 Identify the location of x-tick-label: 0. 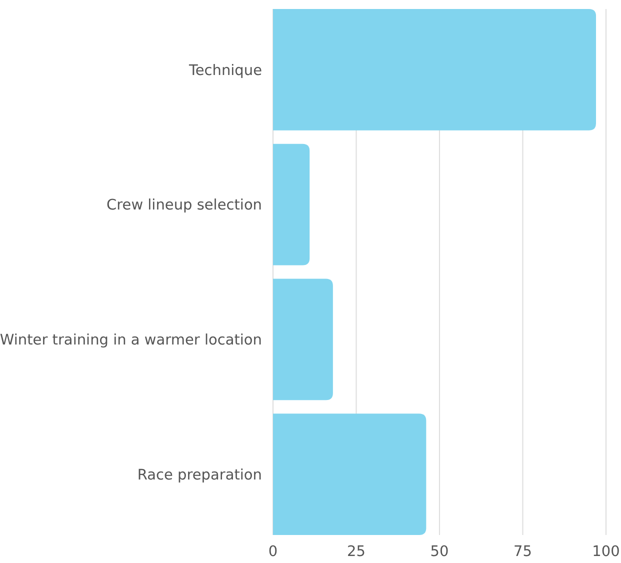
(273, 552).